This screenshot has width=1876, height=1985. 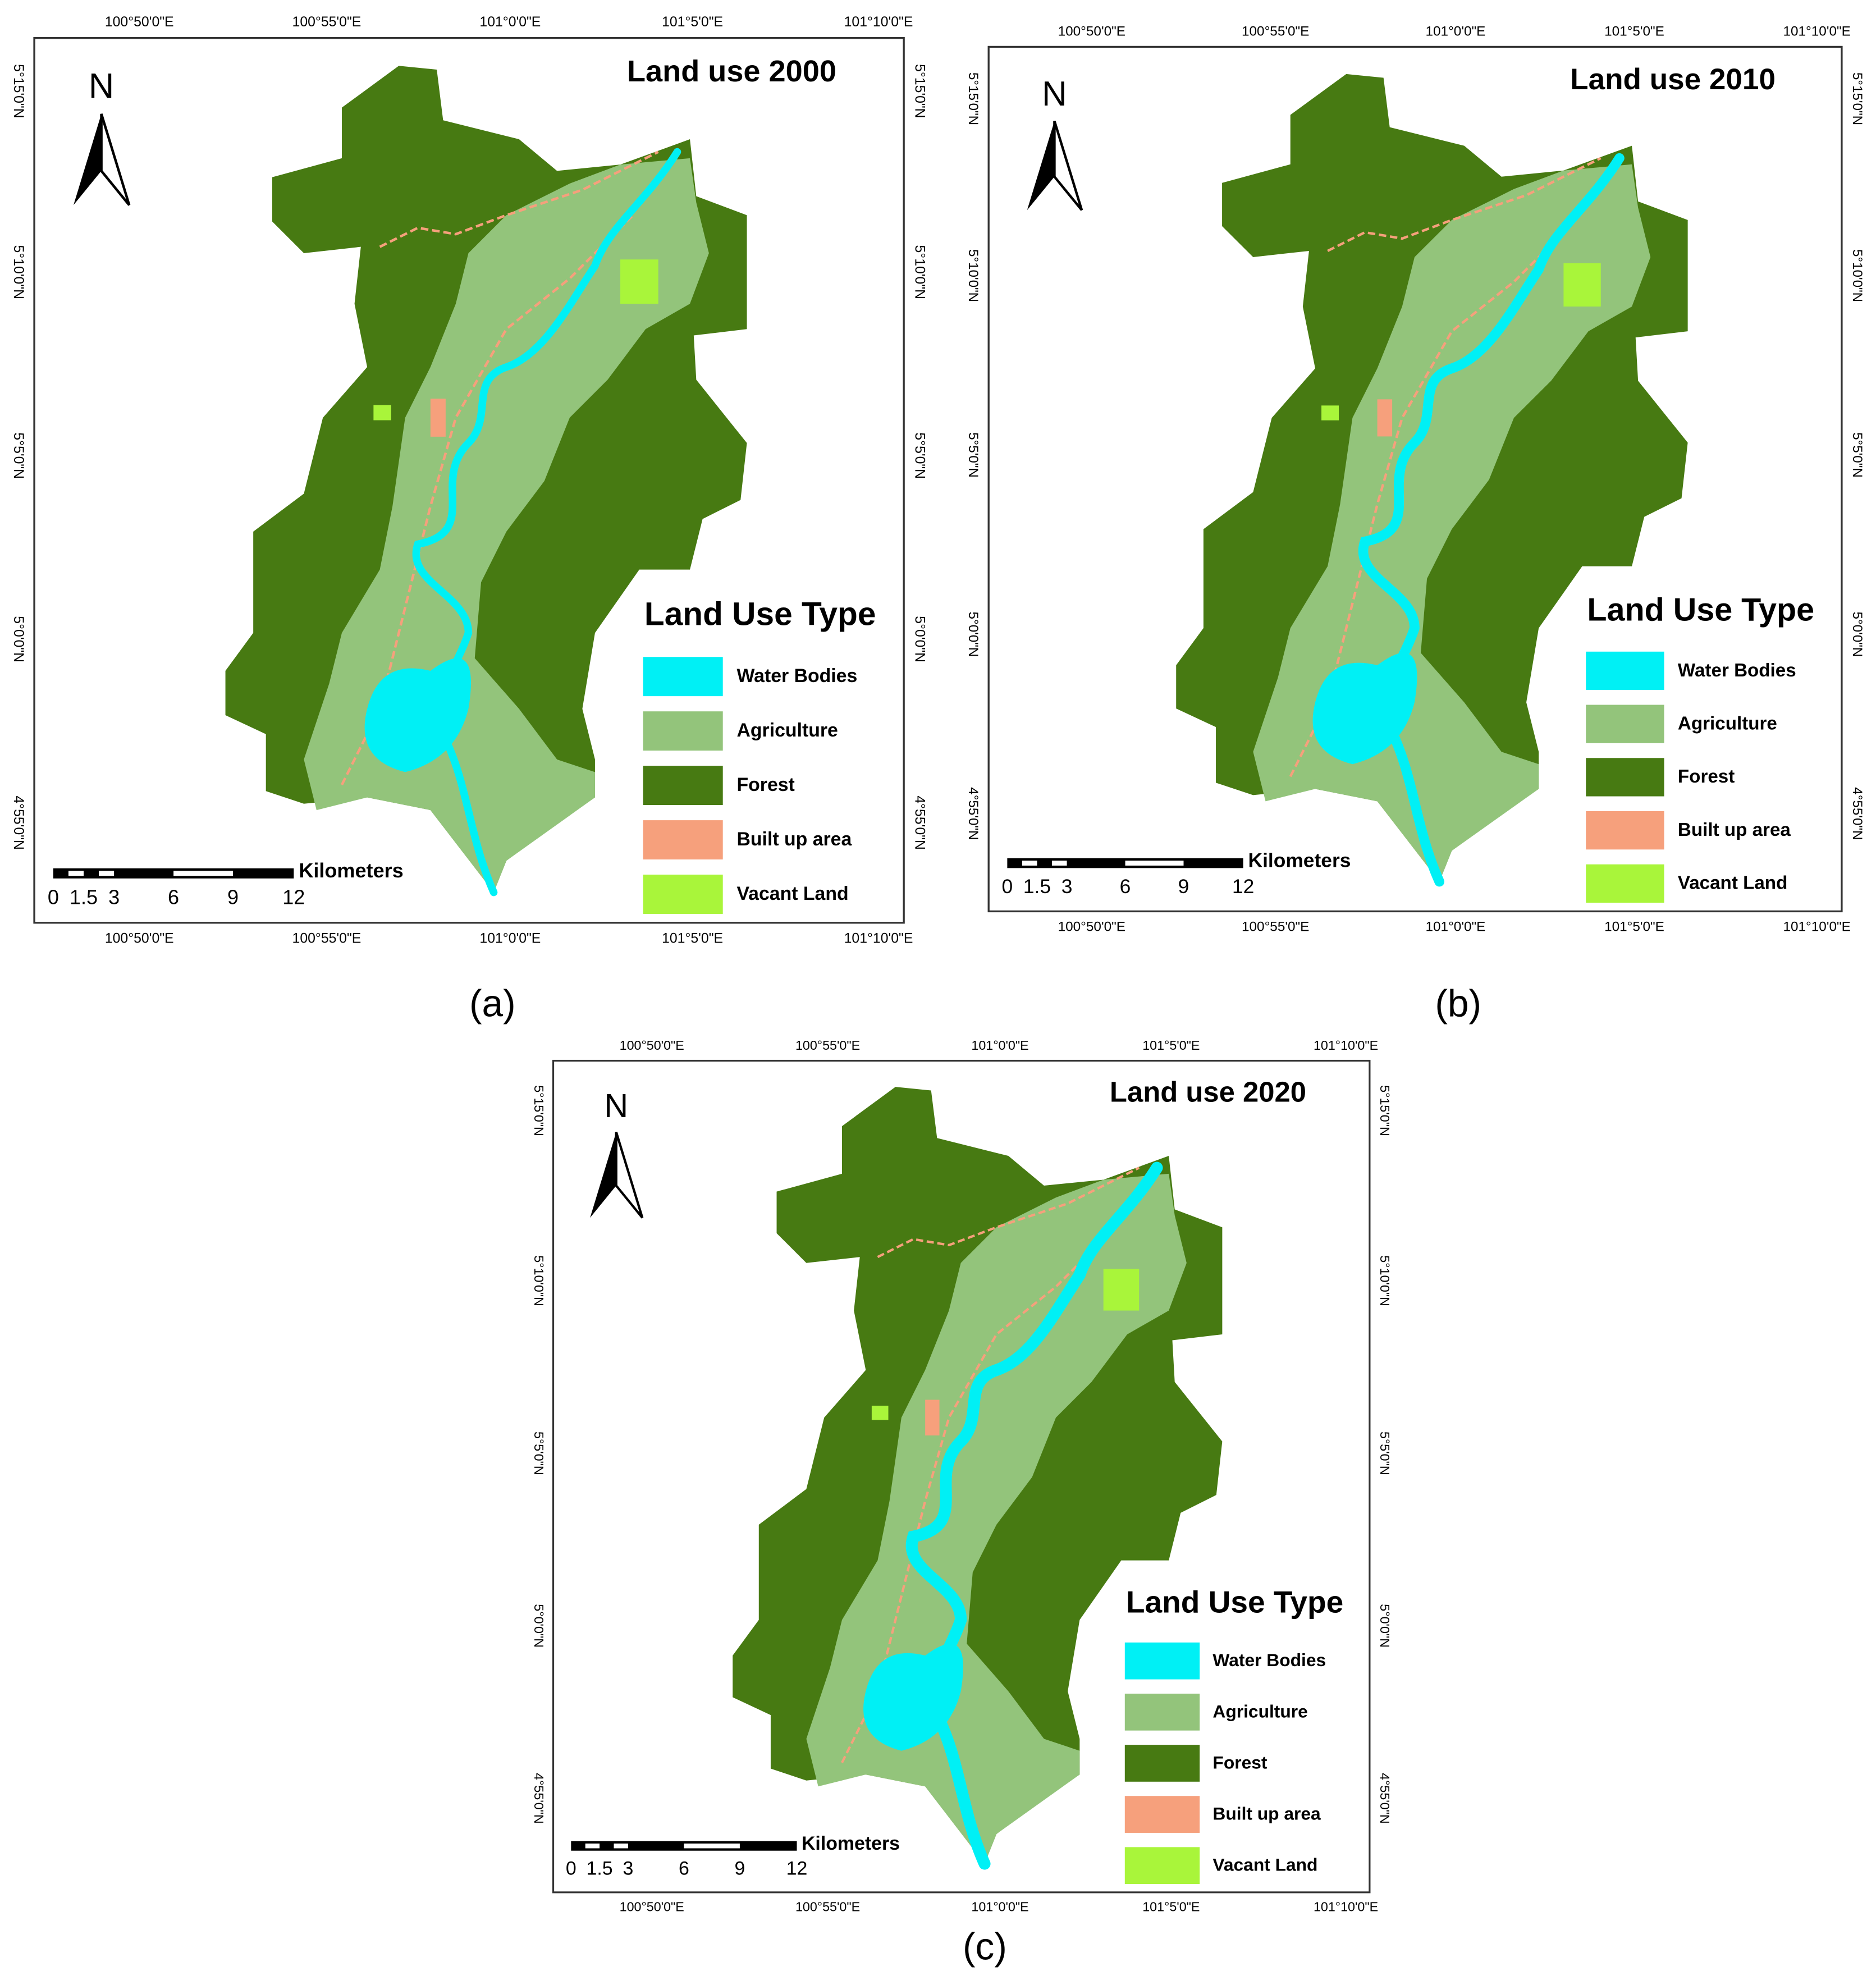 What do you see at coordinates (1037, 887) in the screenshot?
I see `scale-label: 1.5` at bounding box center [1037, 887].